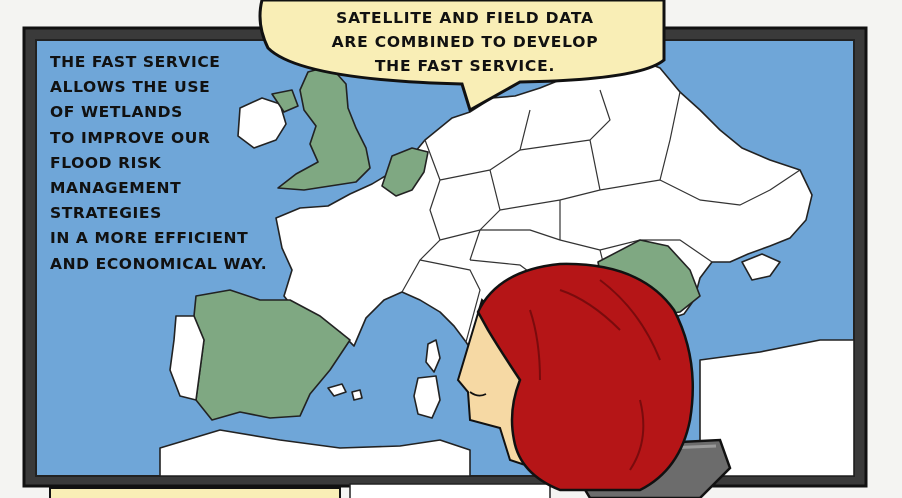 The image size is (902, 498). I want to click on caption-line: The FAST service, so click(135, 62).